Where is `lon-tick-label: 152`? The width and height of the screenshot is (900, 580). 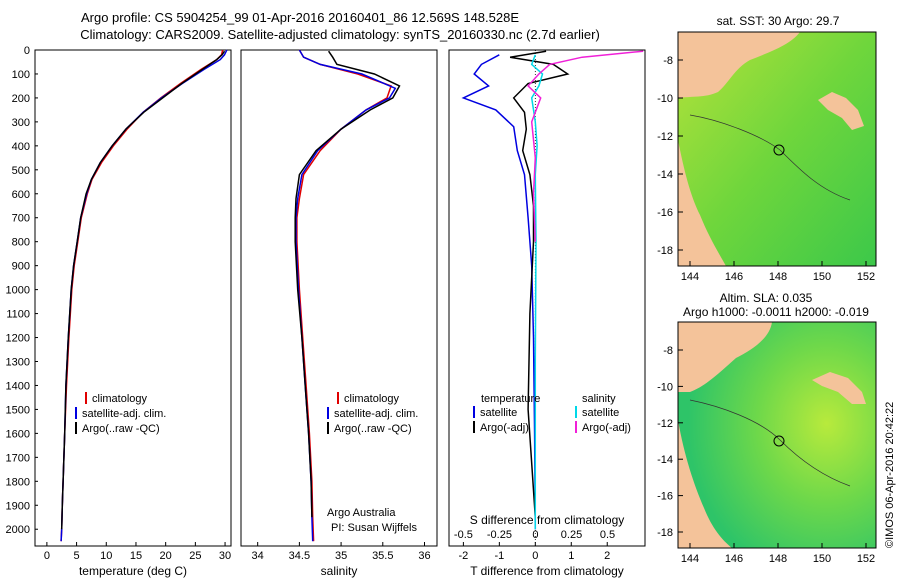
lon-tick-label: 152 is located at coordinates (866, 559).